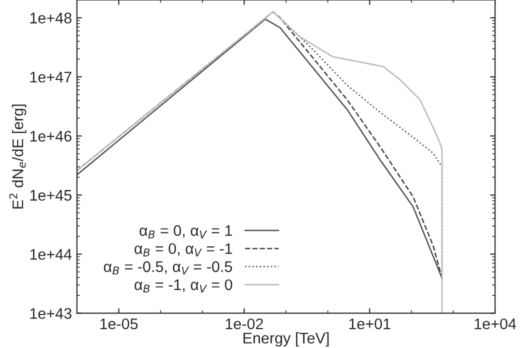  I want to click on x-axis-title: Energy [TeV], so click(286, 339).